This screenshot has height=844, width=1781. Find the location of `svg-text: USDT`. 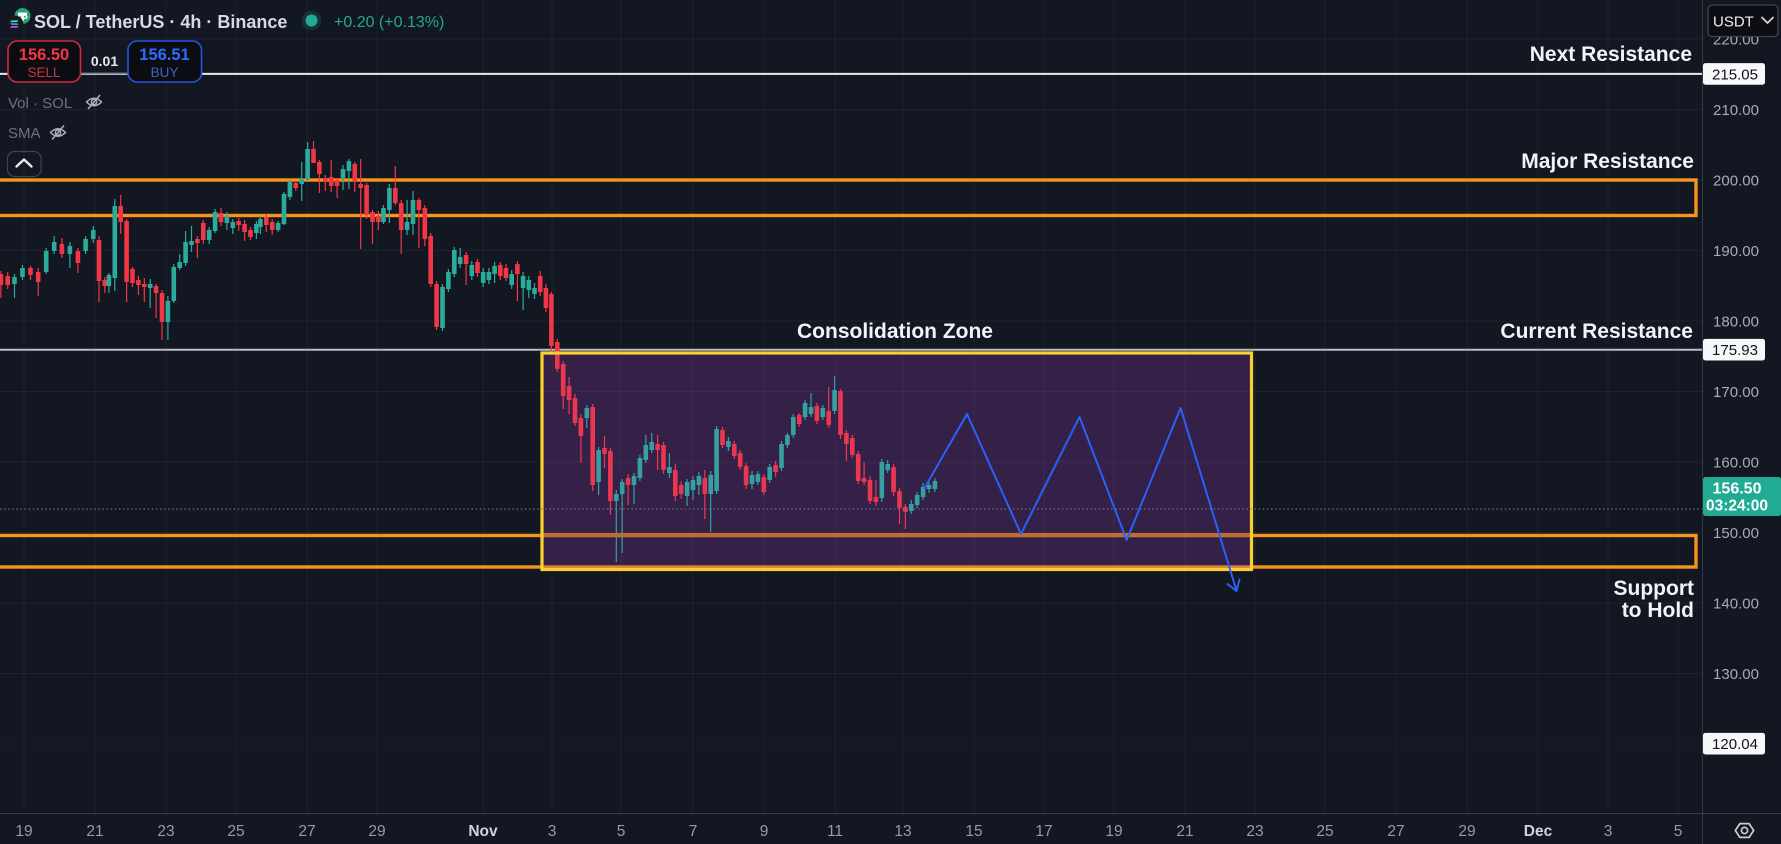

svg-text: USDT is located at coordinates (1733, 22).